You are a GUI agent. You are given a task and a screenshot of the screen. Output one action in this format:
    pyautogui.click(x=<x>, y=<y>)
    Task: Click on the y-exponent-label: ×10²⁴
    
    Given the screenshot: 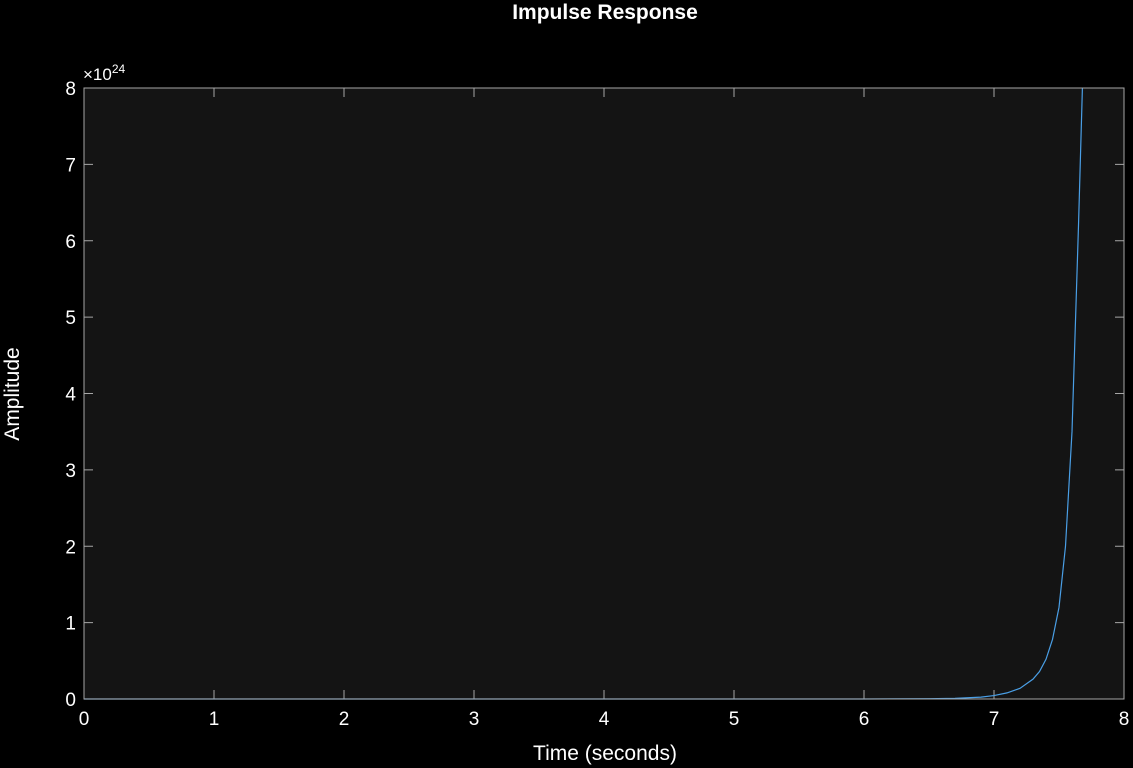 What is the action you would take?
    pyautogui.click(x=104, y=73)
    